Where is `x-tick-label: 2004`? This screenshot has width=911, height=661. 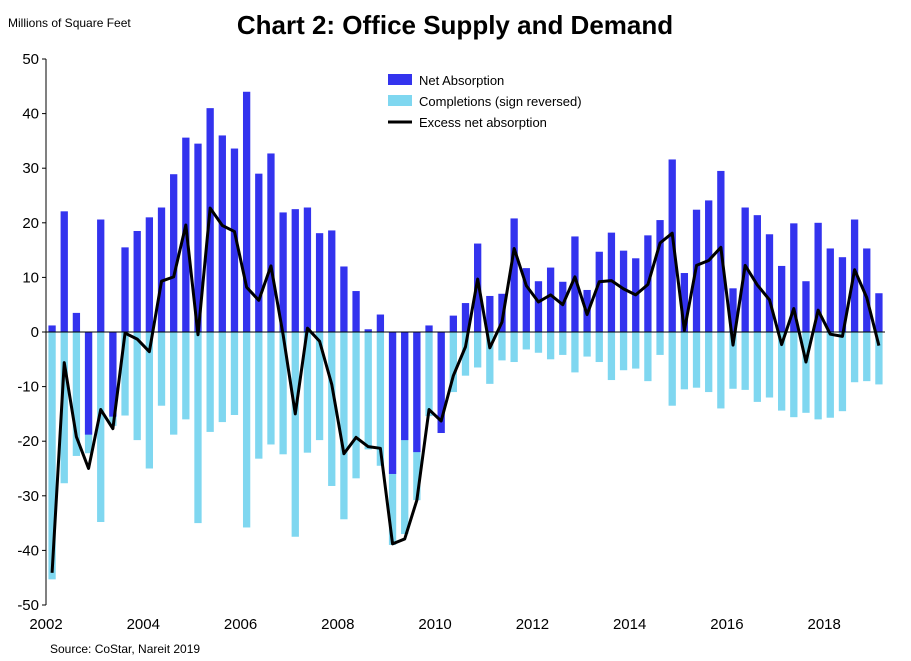
x-tick-label: 2004 is located at coordinates (143, 624).